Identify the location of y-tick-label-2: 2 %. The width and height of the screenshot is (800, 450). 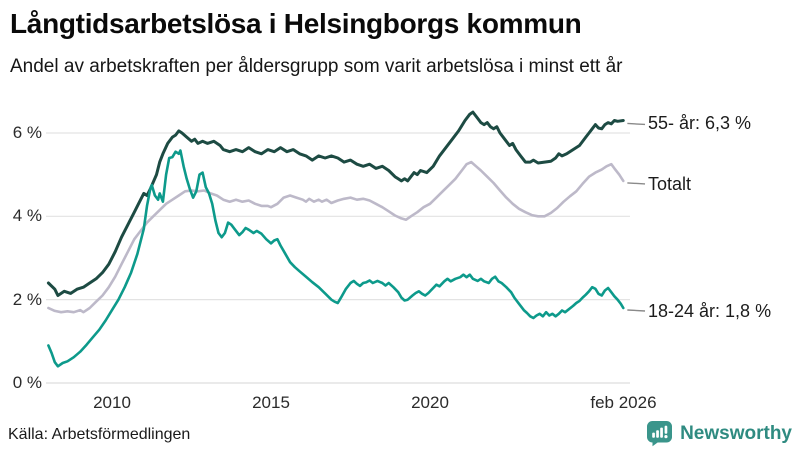
(27, 299).